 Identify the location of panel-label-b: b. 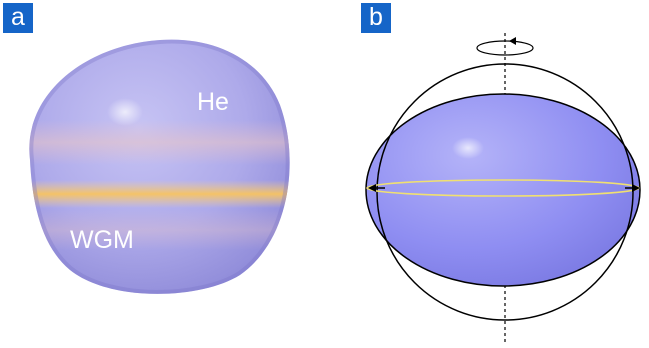
(376, 18).